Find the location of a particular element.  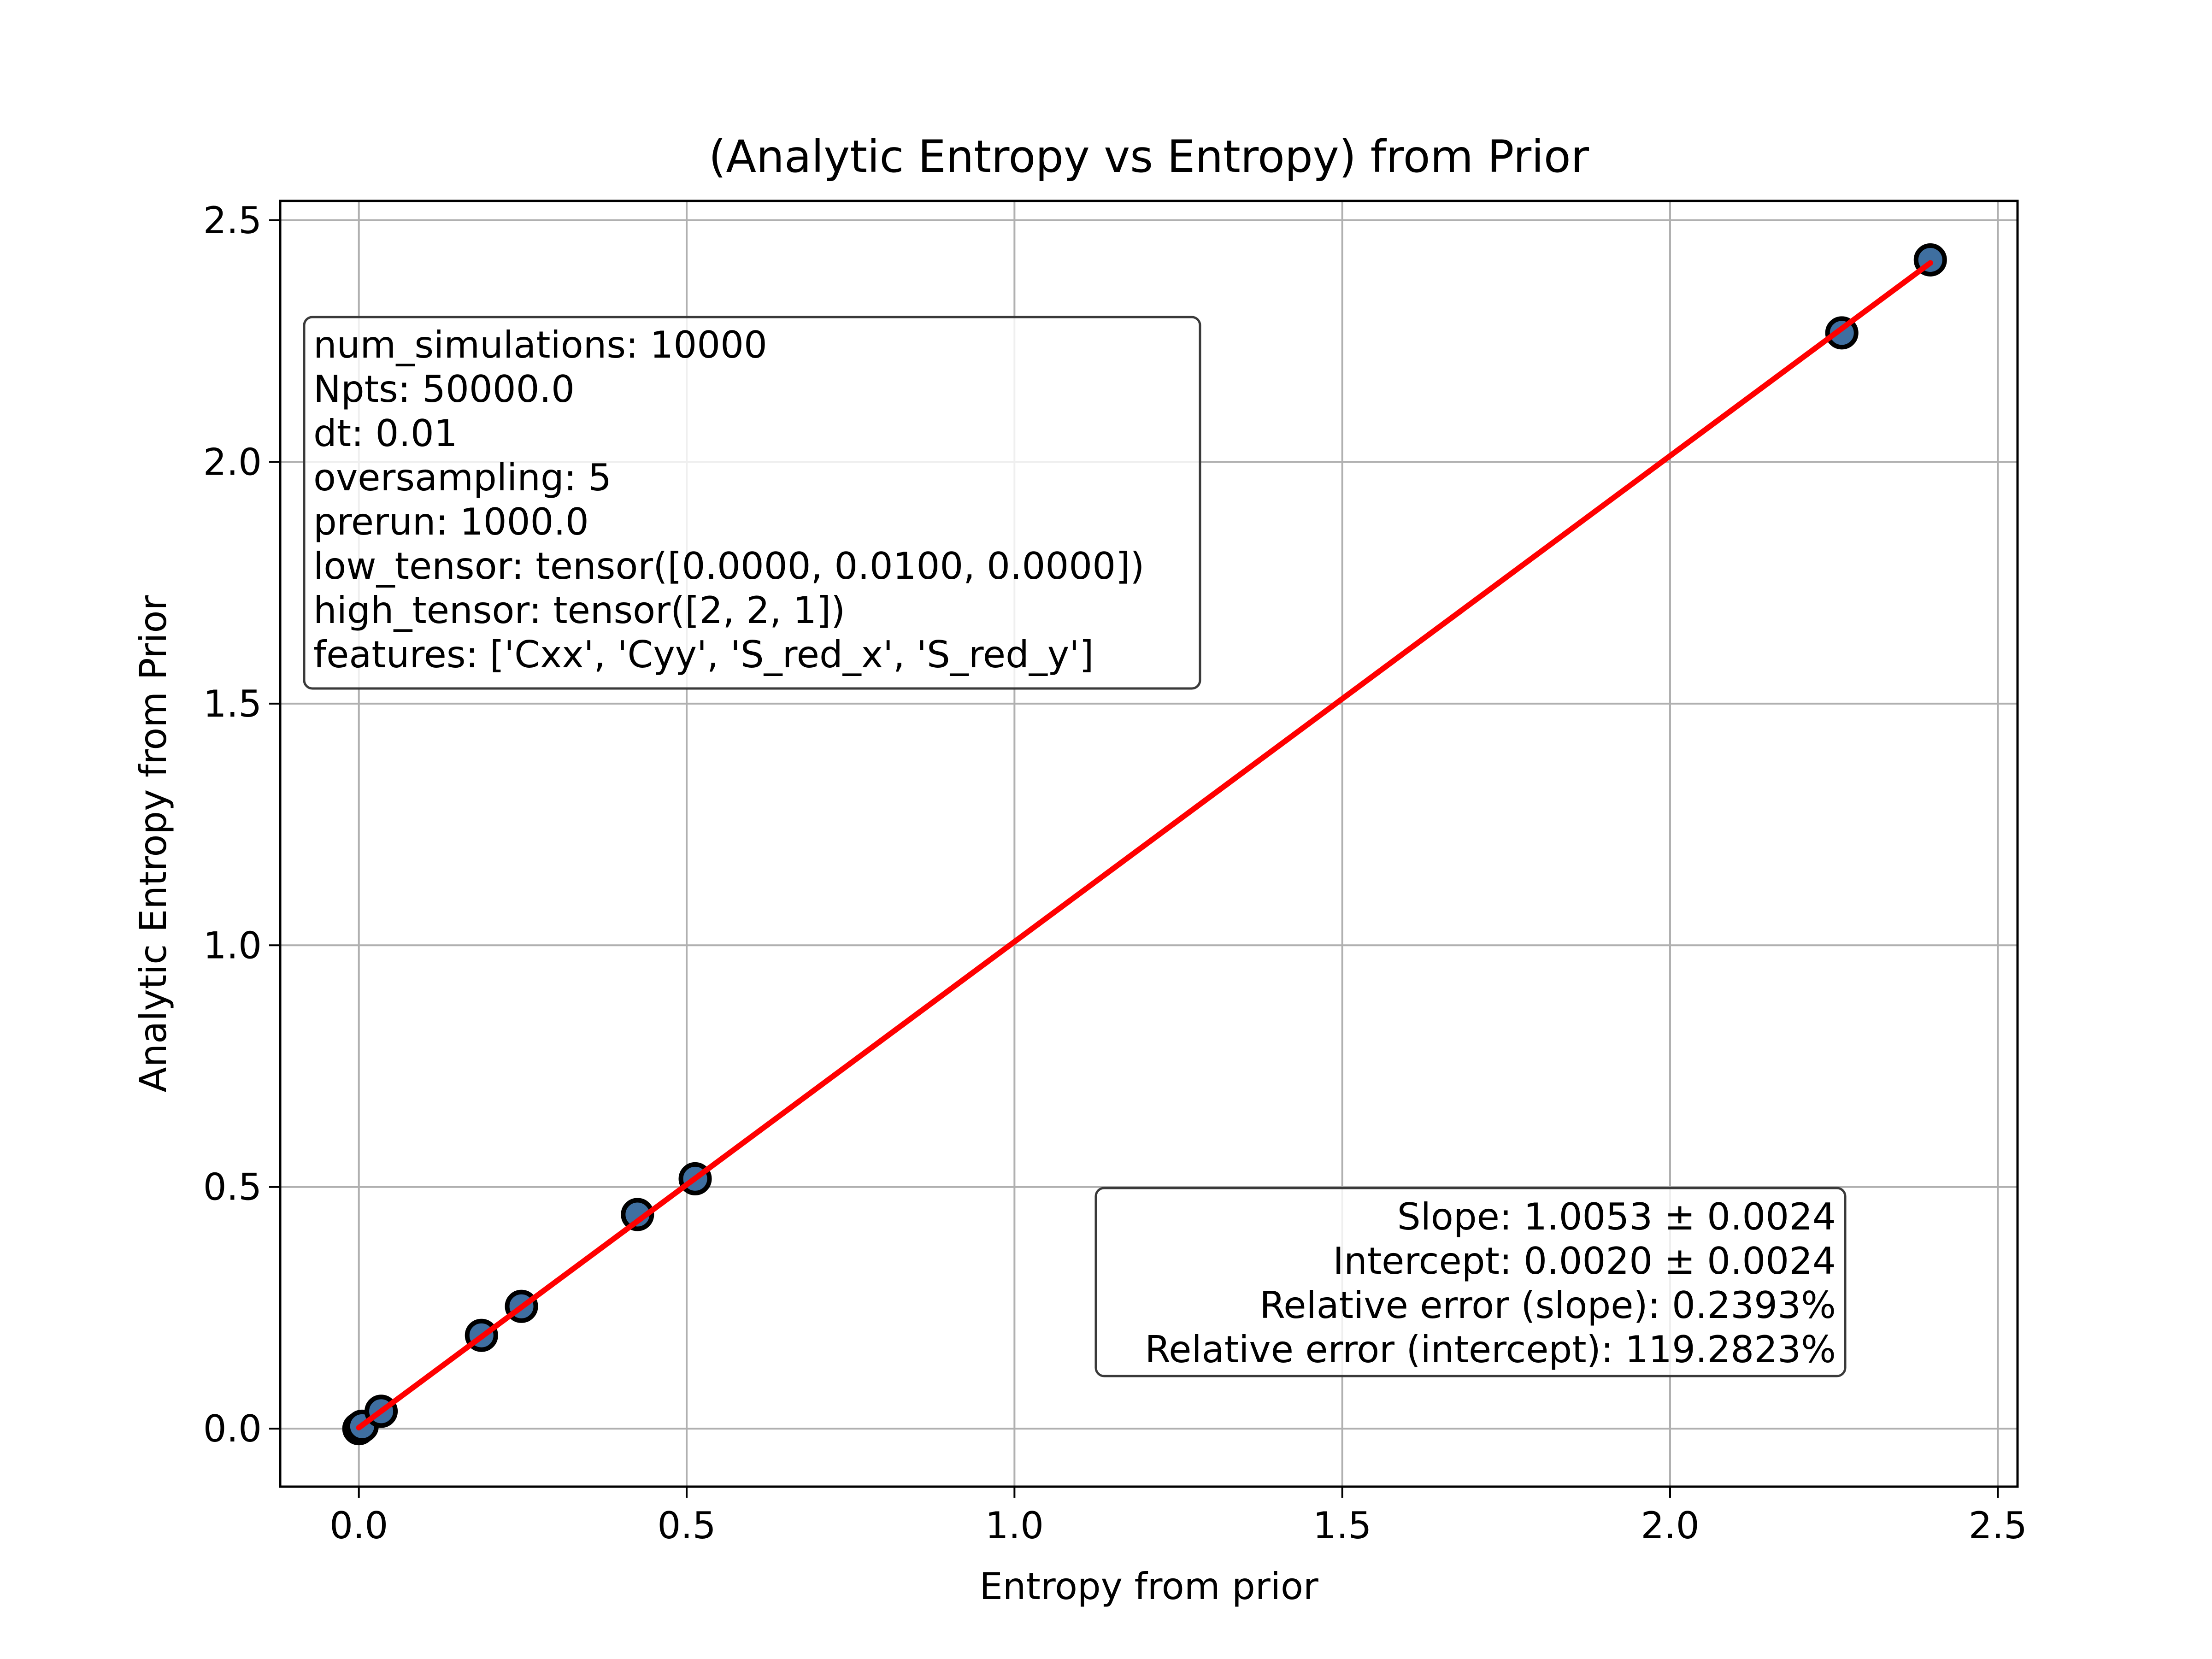

x-tick-label: 2.5 is located at coordinates (1998, 1525).